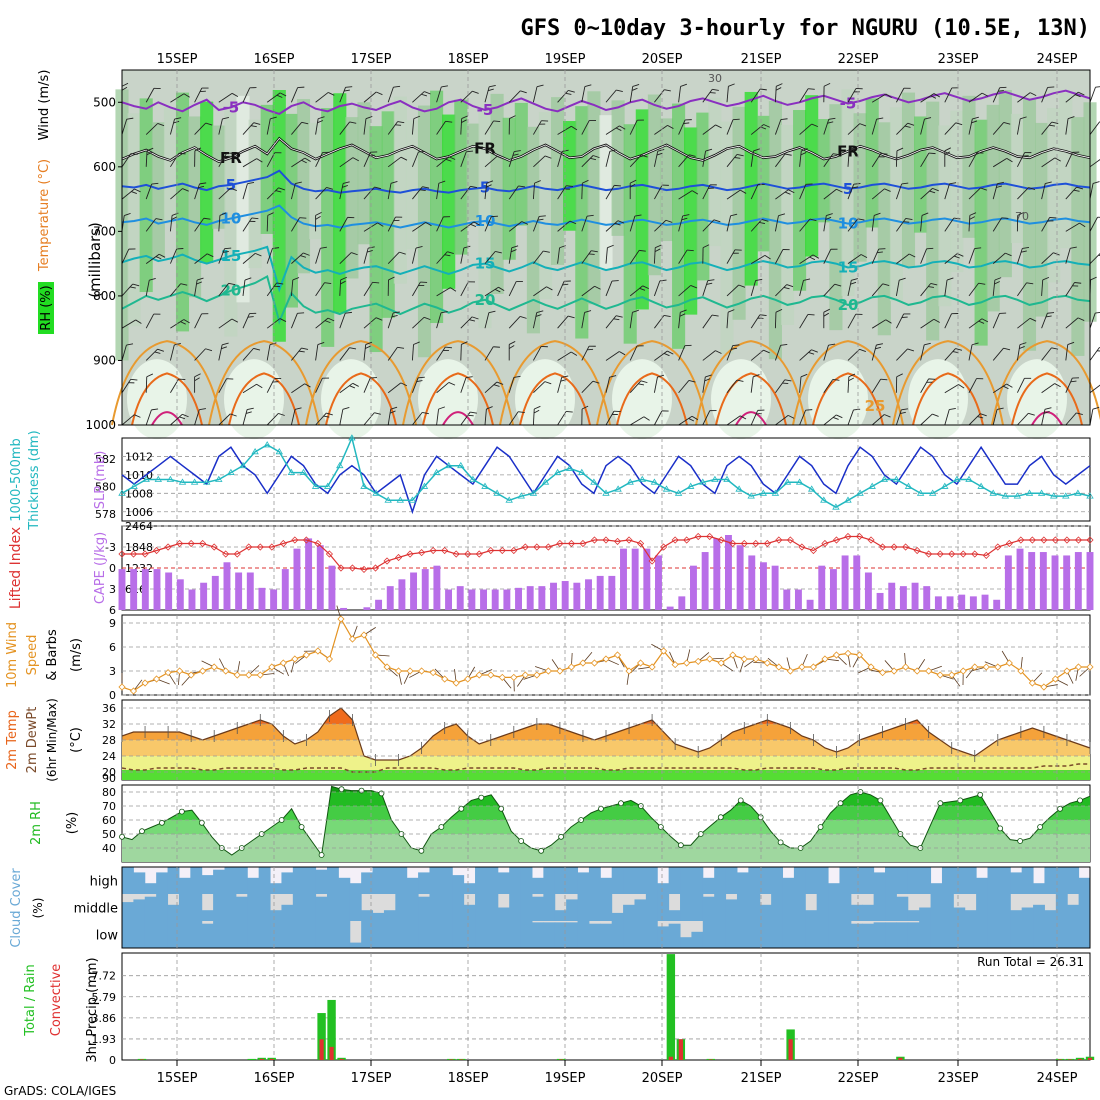 The image size is (1100, 1100). What do you see at coordinates (606, 479) in the screenshot?
I see `slp-panel-frame` at bounding box center [606, 479].